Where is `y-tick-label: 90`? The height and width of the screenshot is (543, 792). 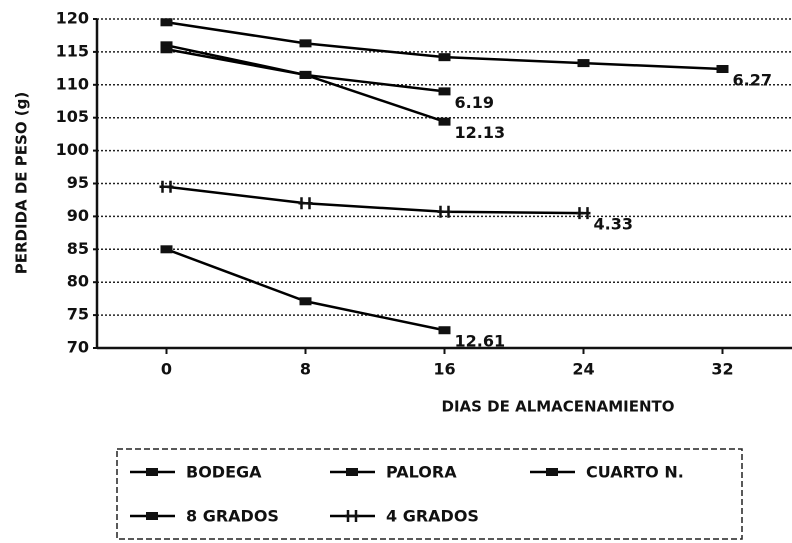
y-tick-label: 90 is located at coordinates (78, 215).